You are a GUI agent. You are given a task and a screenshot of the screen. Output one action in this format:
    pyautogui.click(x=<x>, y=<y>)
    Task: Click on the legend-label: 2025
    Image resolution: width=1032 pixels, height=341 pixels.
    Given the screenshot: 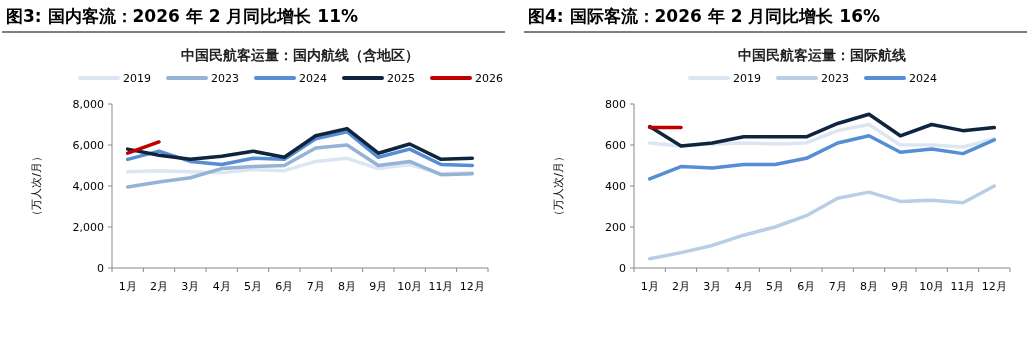 What is the action you would take?
    pyautogui.click(x=401, y=78)
    